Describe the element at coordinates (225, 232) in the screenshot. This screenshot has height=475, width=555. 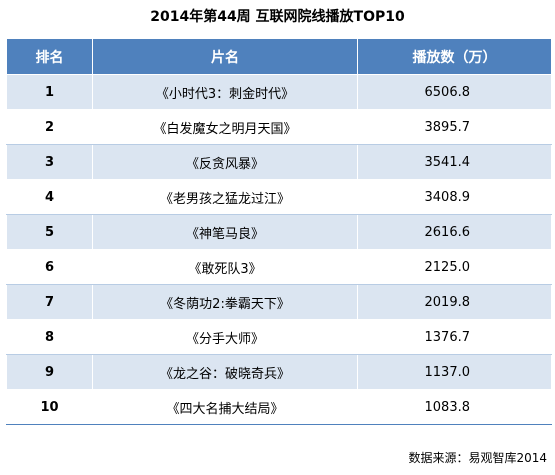
I see `cell-title: 《神笔马良》` at that location.